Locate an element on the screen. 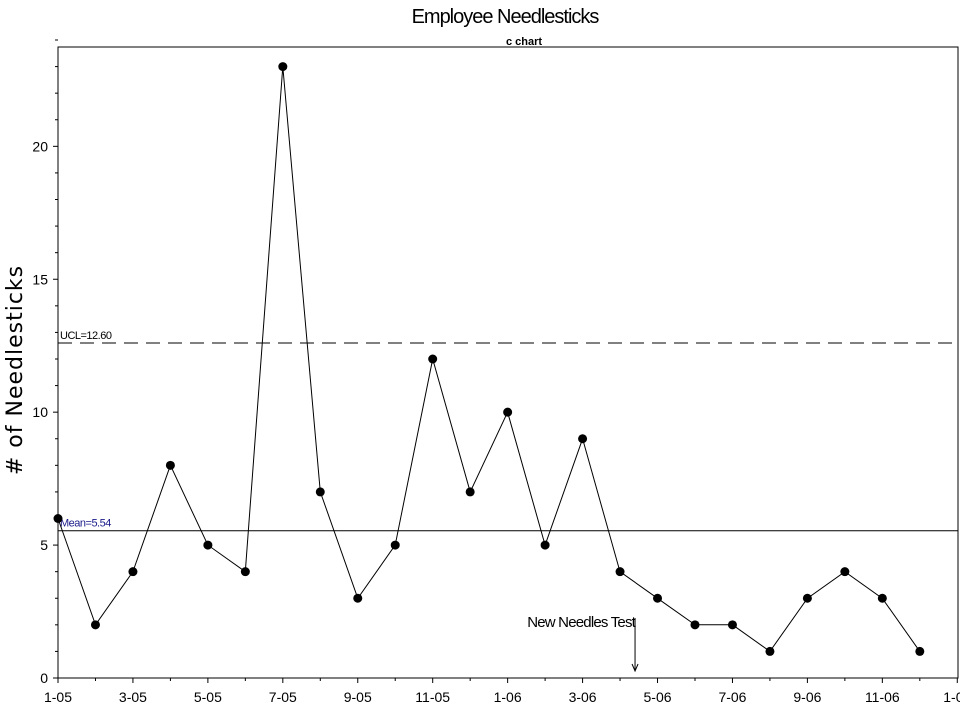  annotation-label: New Needles Test is located at coordinates (581, 622).